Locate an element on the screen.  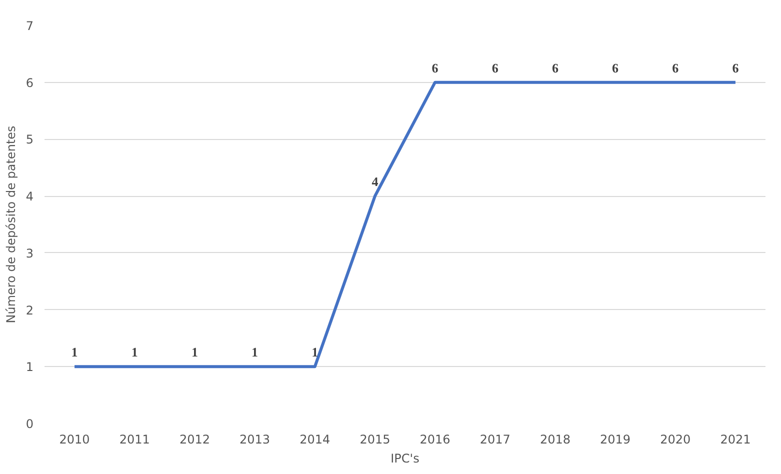
y-axis-title: Número de depósito de patentes is located at coordinates (11, 225).